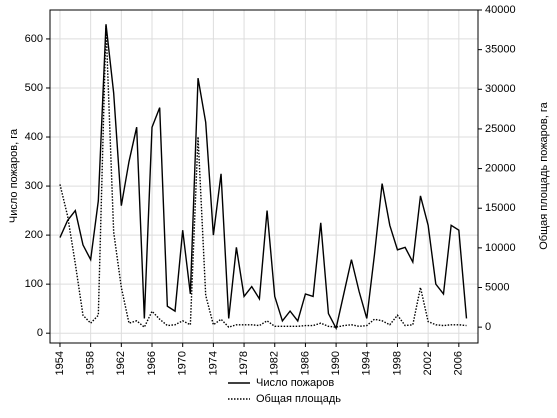 The image size is (557, 418). I want to click on y2-tick-label: 15000, so click(500, 208).